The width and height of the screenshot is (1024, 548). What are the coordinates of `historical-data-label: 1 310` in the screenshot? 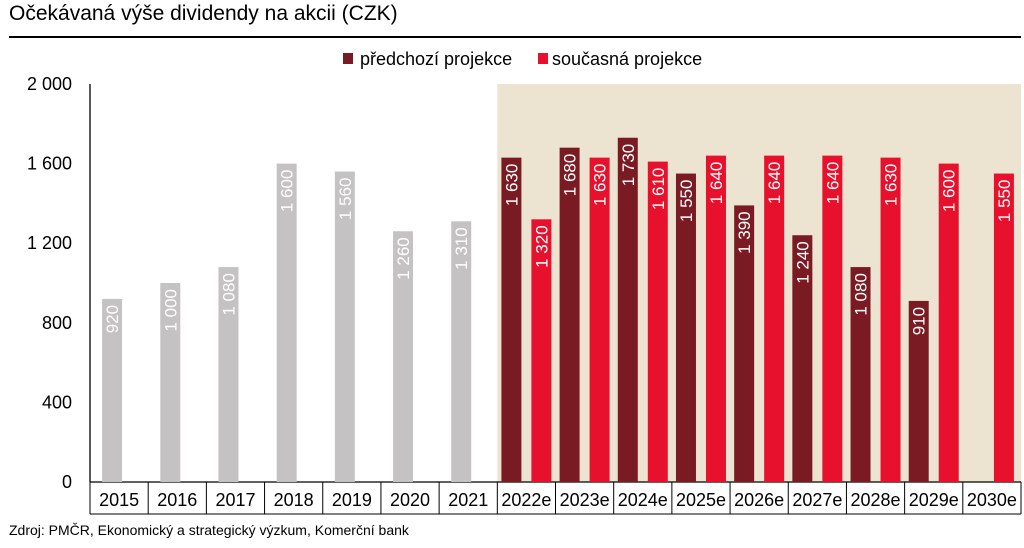 It's located at (461, 248).